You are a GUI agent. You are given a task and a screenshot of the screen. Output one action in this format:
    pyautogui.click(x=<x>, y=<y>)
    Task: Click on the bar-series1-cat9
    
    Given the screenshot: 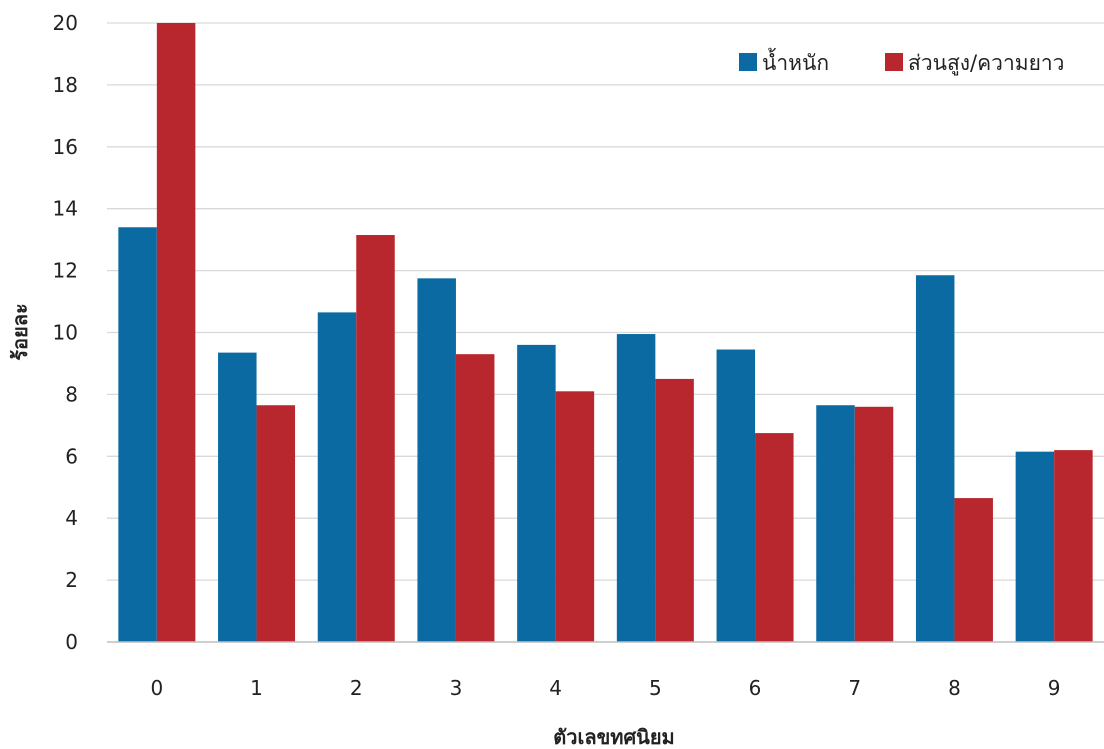 What is the action you would take?
    pyautogui.click(x=1073, y=546)
    